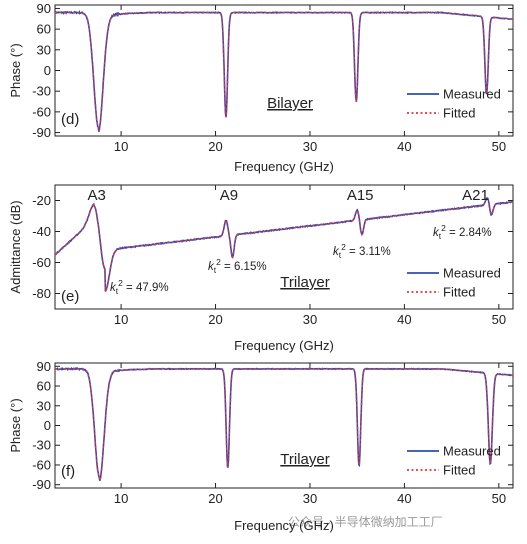 The width and height of the screenshot is (527, 544). Describe the element at coordinates (15, 246) in the screenshot. I see `y-axis-label: Admittance (dB)` at that location.